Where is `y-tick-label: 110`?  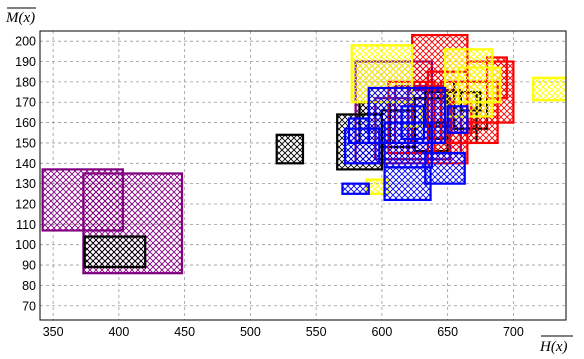
y-tick-label: 110 is located at coordinates (26, 225).